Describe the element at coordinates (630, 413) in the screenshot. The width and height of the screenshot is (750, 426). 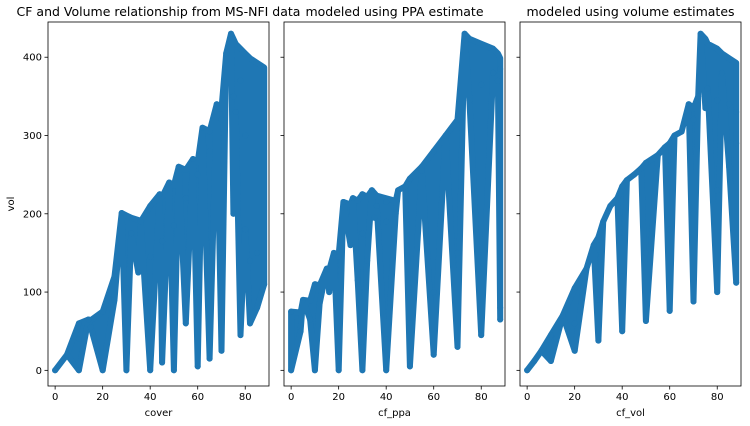
I see `x-axis-label: cf_vol` at that location.